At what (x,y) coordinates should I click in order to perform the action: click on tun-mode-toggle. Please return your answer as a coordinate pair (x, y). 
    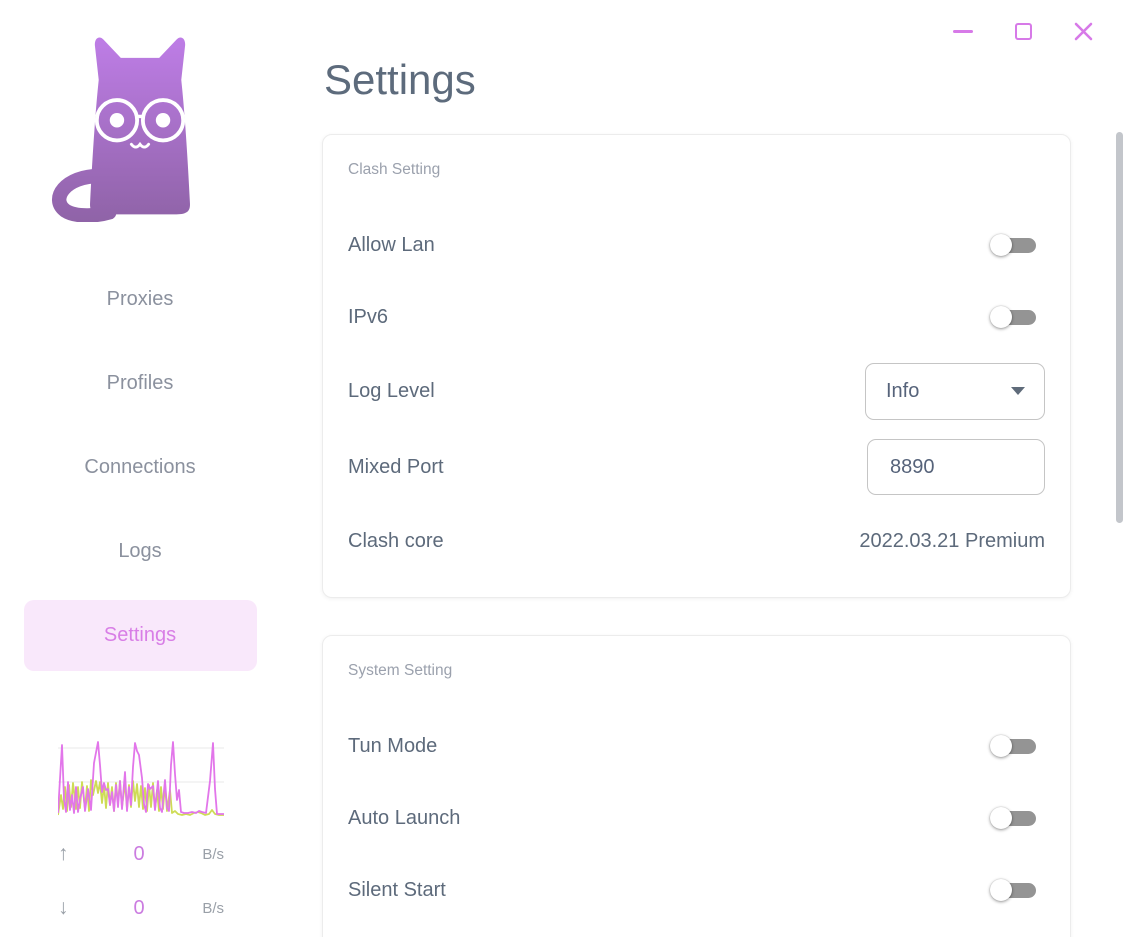
    Looking at the image, I should click on (1013, 746).